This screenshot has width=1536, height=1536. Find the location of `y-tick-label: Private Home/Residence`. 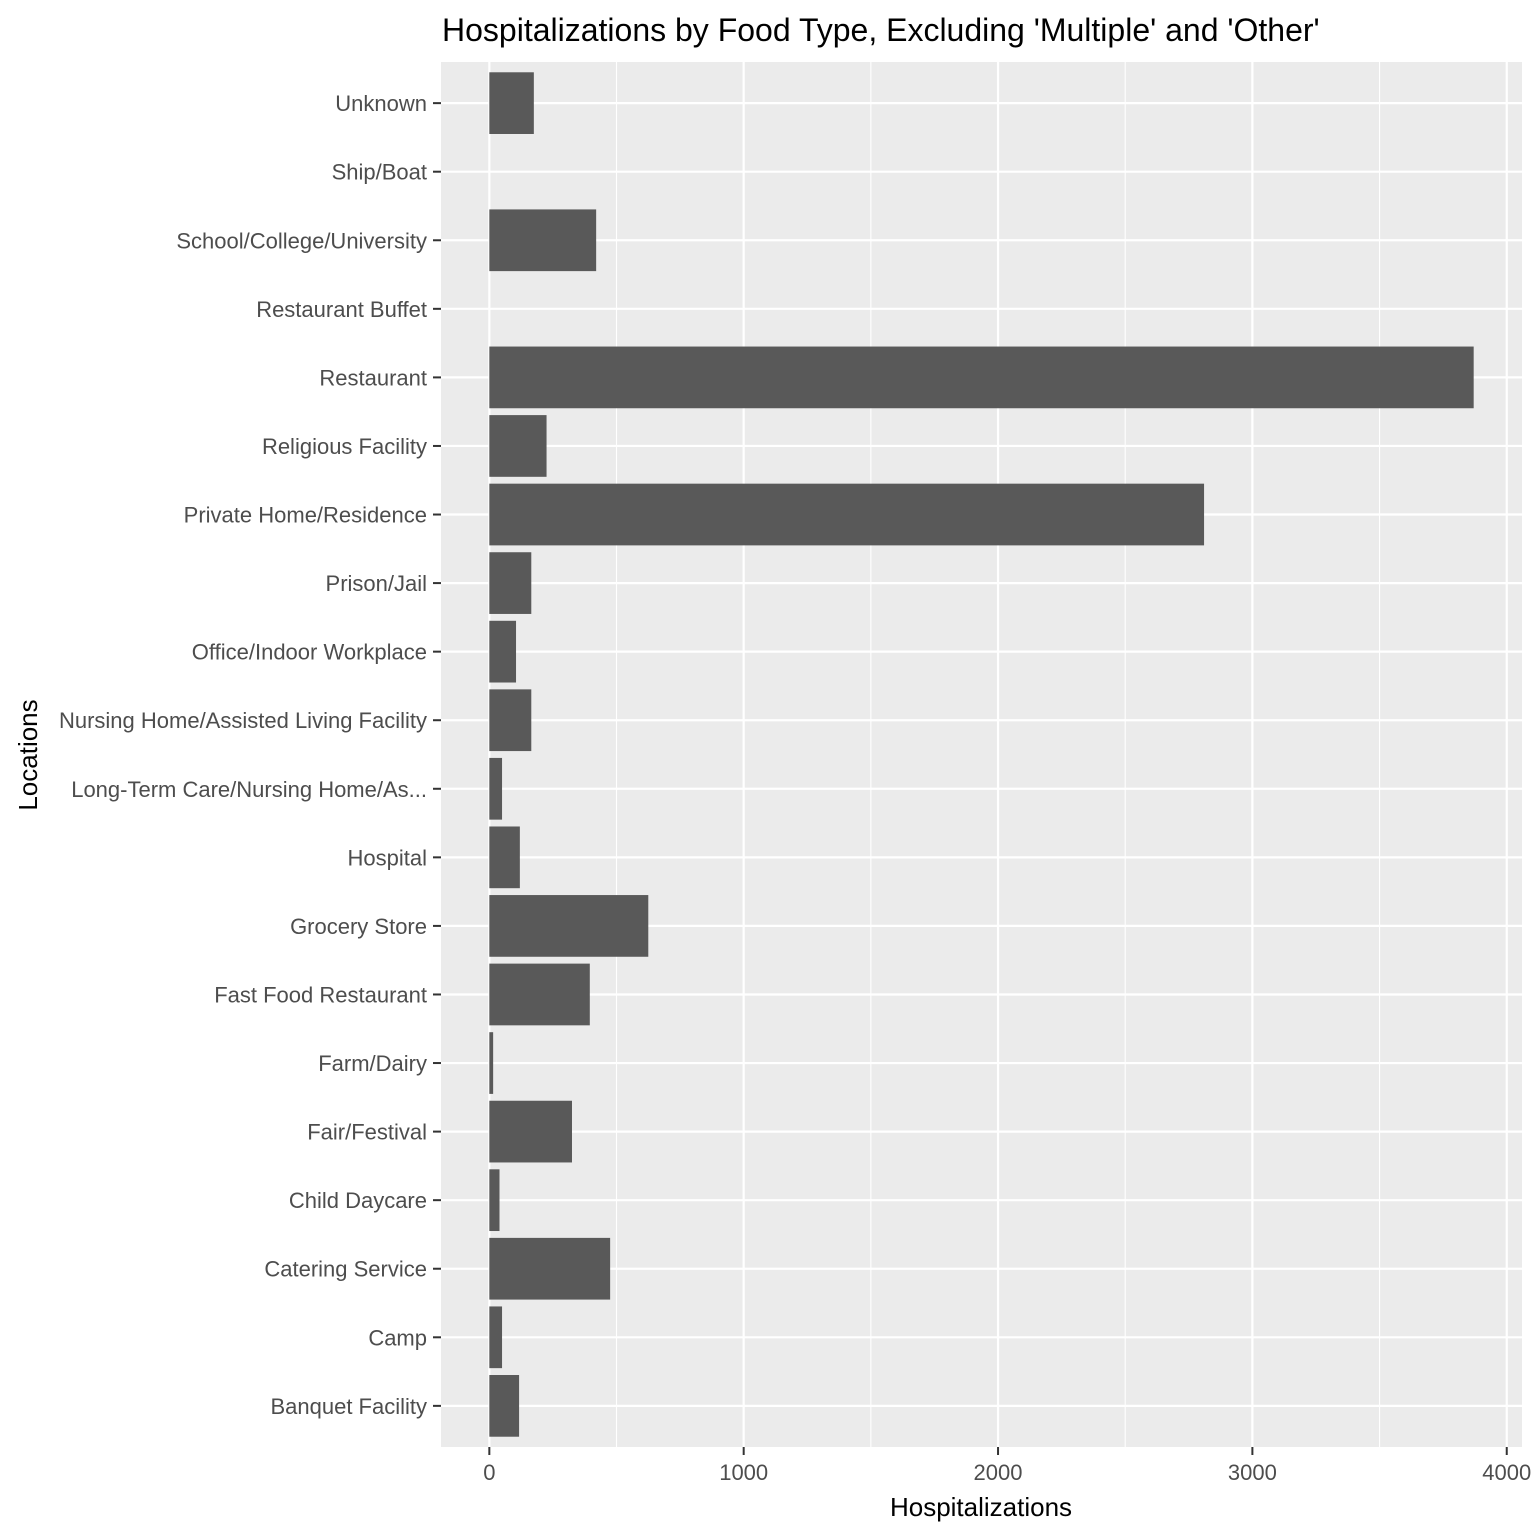

y-tick-label: Private Home/Residence is located at coordinates (305, 515).